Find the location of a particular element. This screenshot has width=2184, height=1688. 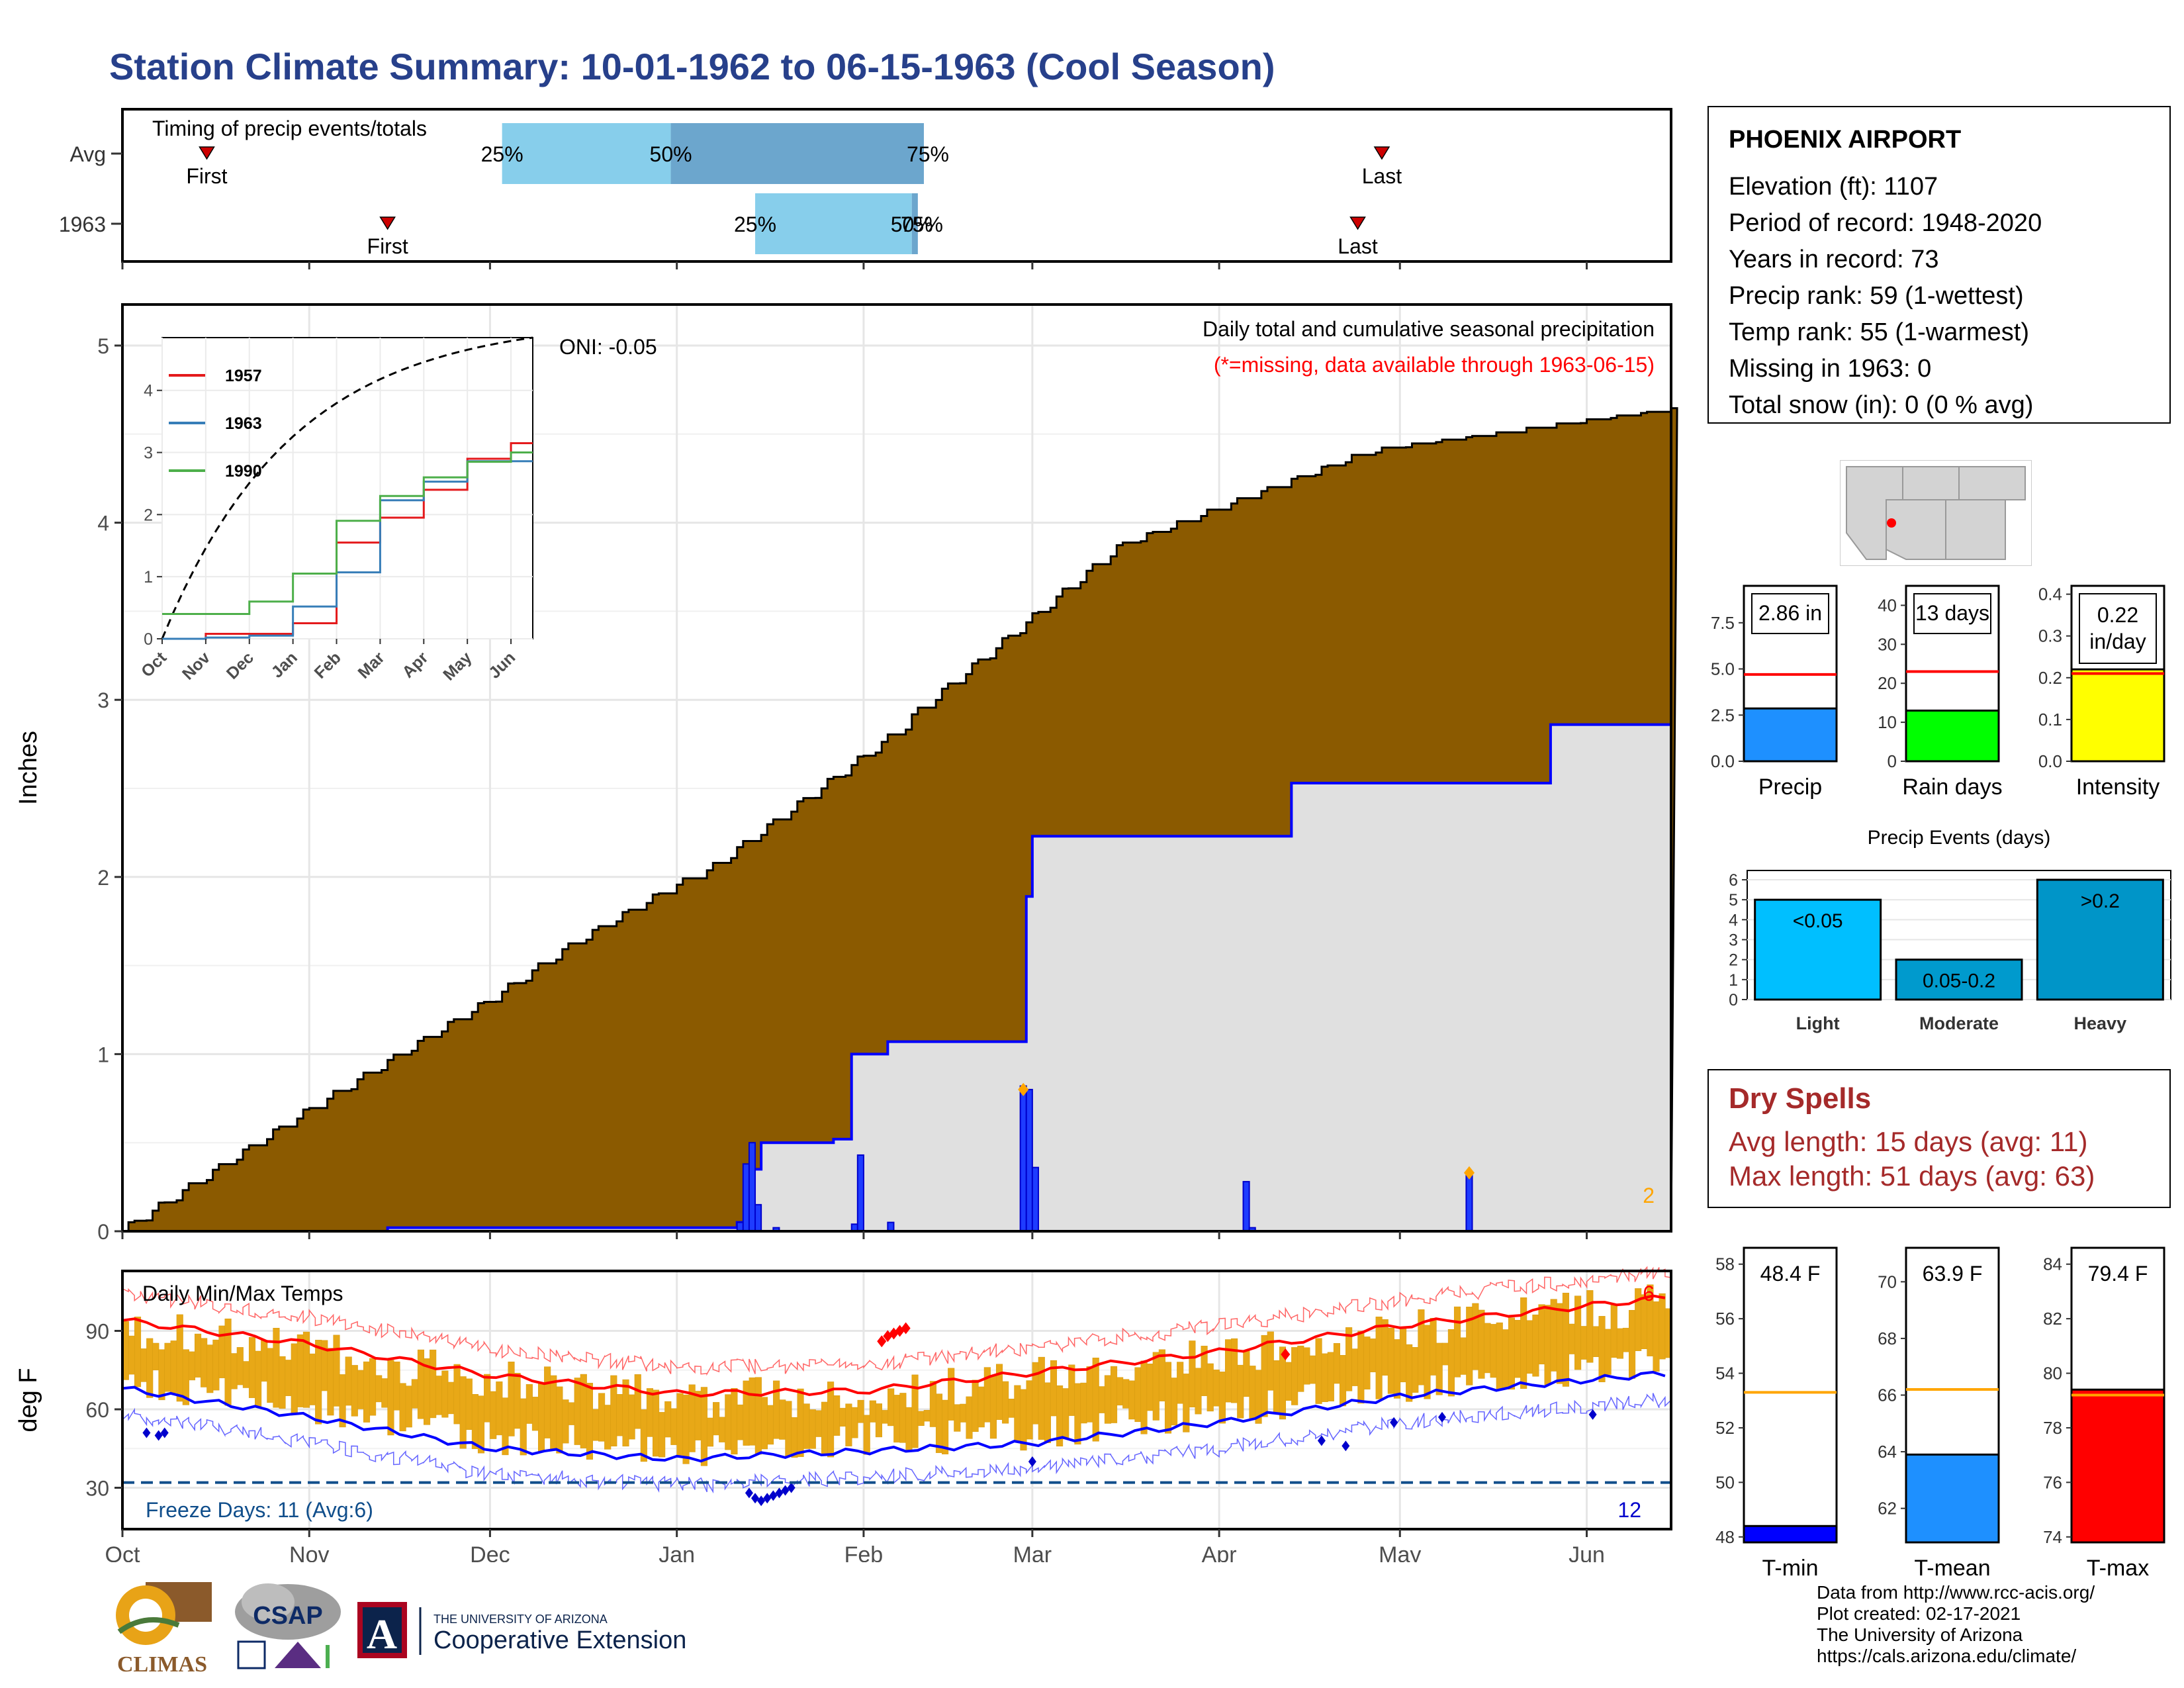

timing-first-marker is located at coordinates (207, 153).